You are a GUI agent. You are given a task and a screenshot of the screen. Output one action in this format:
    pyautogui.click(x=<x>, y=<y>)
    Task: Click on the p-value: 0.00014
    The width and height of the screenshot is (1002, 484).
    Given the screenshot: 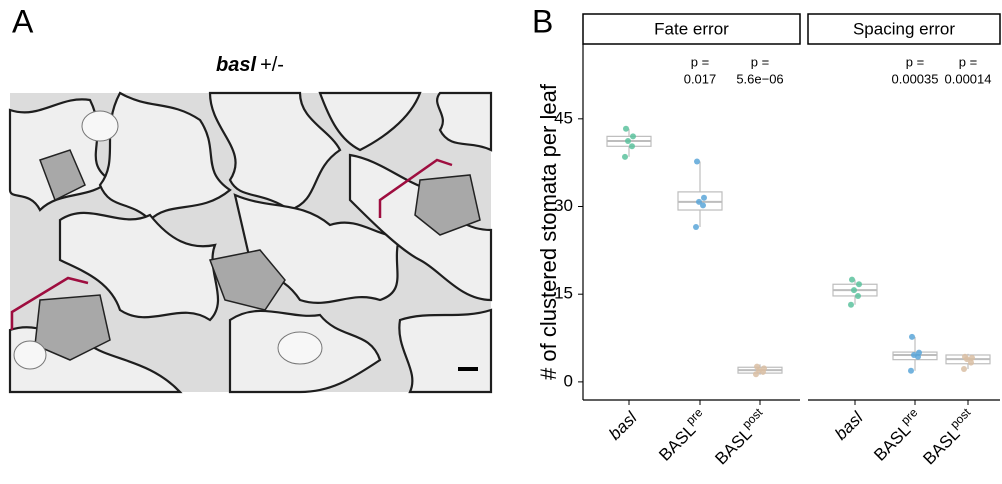 What is the action you would take?
    pyautogui.click(x=968, y=78)
    